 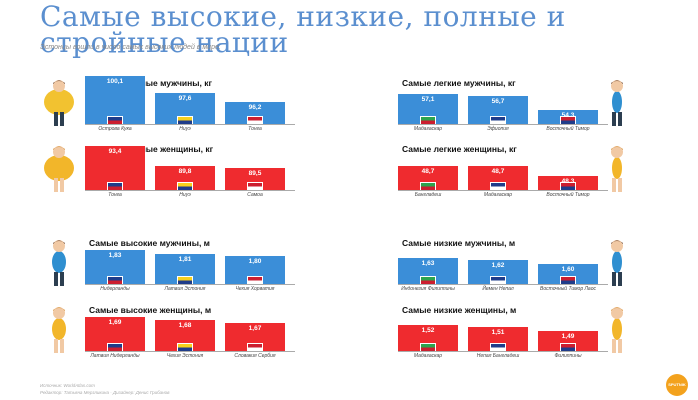 I want to click on bar-short-men-0: 1,63, so click(x=428, y=271).